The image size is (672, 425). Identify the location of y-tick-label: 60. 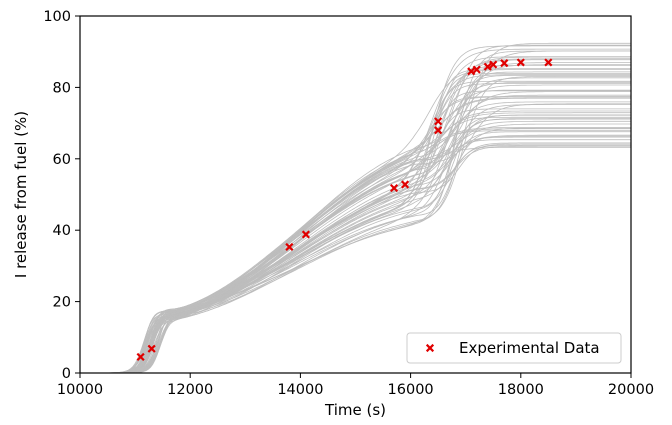
(62, 160).